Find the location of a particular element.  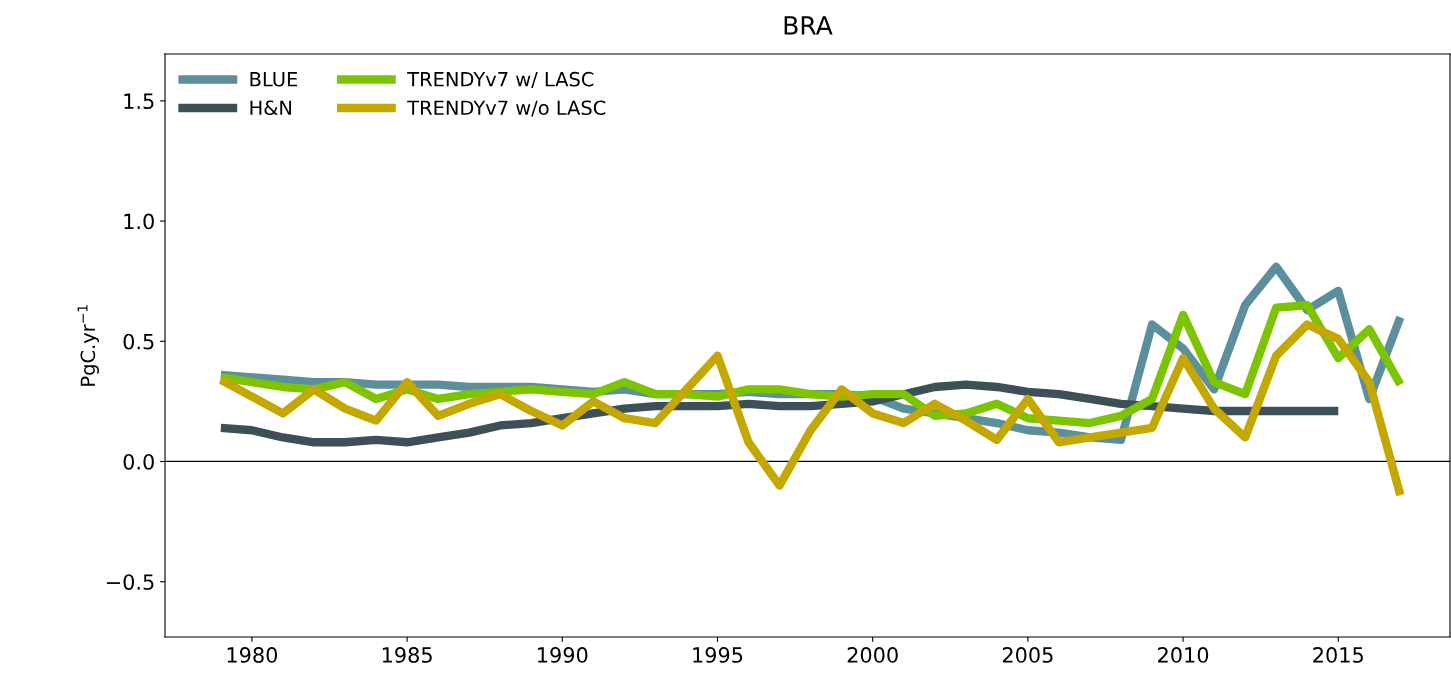

legend-label: TRENDYv7 w/ LASC is located at coordinates (500, 80).